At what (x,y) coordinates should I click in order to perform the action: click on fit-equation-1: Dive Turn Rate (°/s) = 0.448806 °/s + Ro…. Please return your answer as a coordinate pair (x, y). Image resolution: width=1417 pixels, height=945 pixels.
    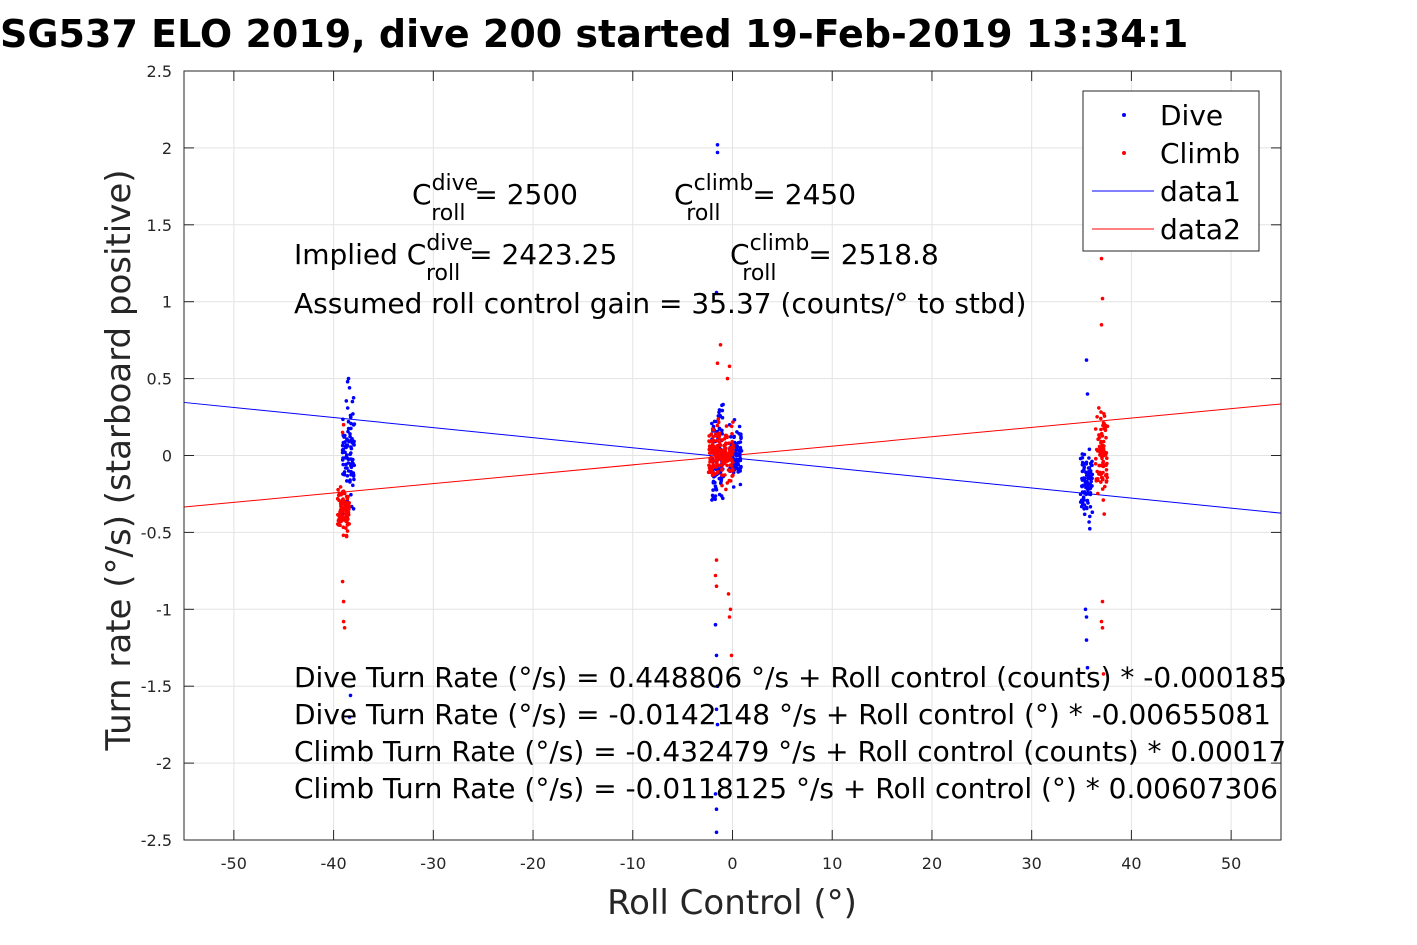
    Looking at the image, I should click on (790, 677).